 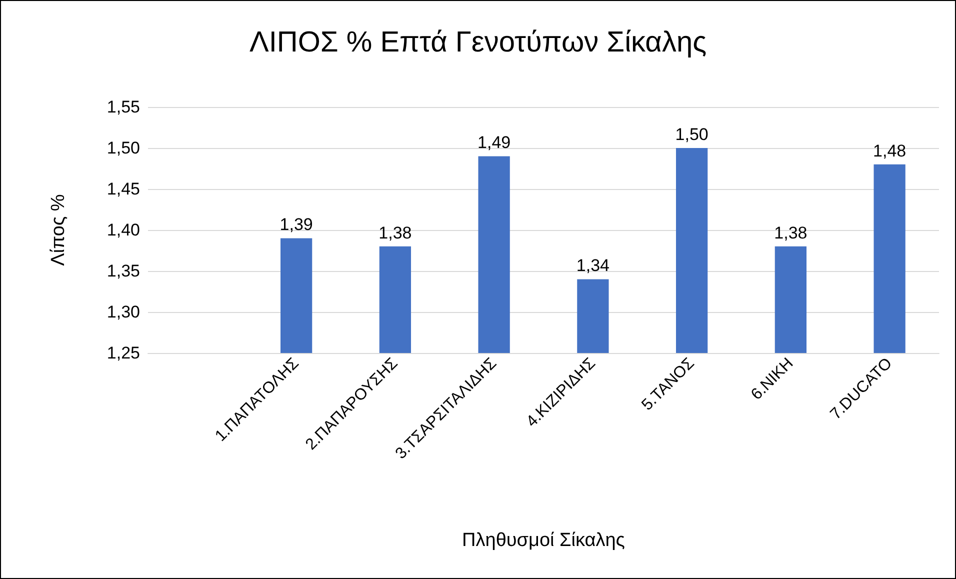 What do you see at coordinates (123, 271) in the screenshot?
I see `y-tick-label: 1,35` at bounding box center [123, 271].